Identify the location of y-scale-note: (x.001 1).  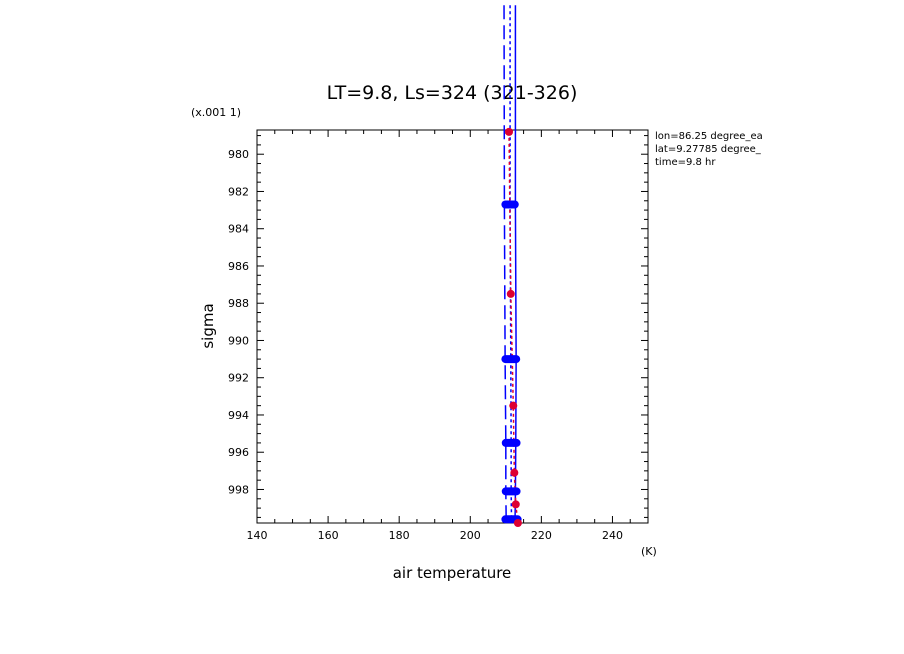
(216, 112).